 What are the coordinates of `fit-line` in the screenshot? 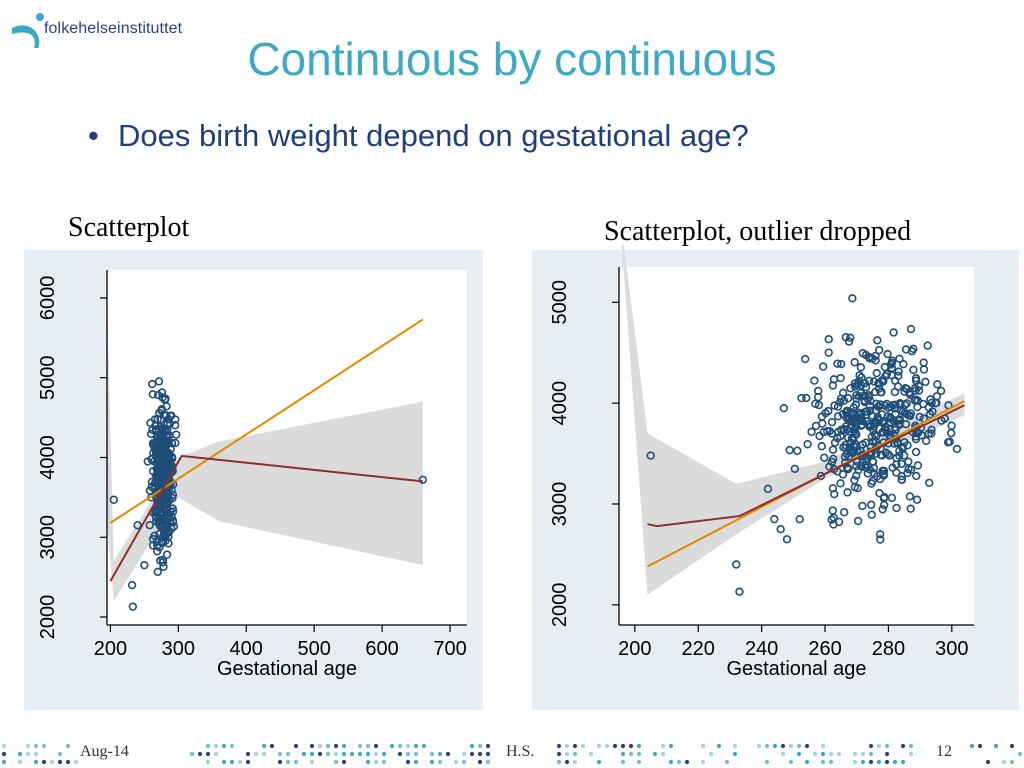 It's located at (806, 466).